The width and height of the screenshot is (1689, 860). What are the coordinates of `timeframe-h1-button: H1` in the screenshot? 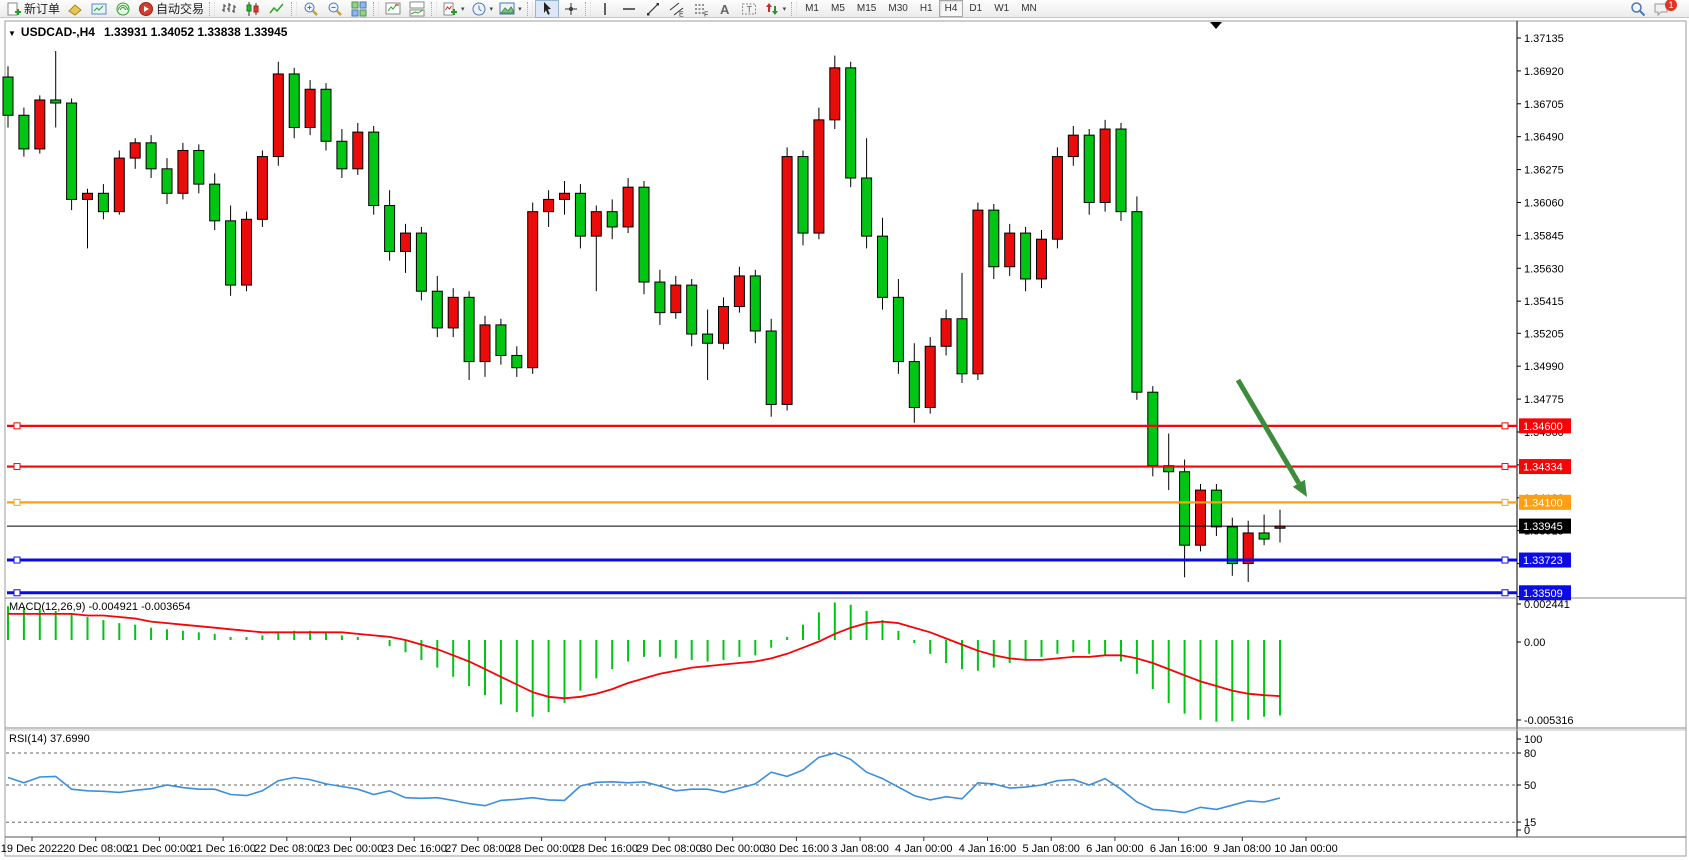 It's located at (926, 8).